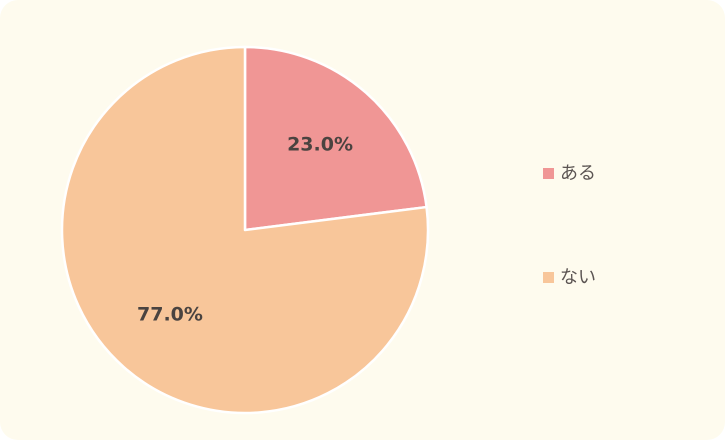  Describe the element at coordinates (578, 173) in the screenshot. I see `legend-label-0: ある` at that location.